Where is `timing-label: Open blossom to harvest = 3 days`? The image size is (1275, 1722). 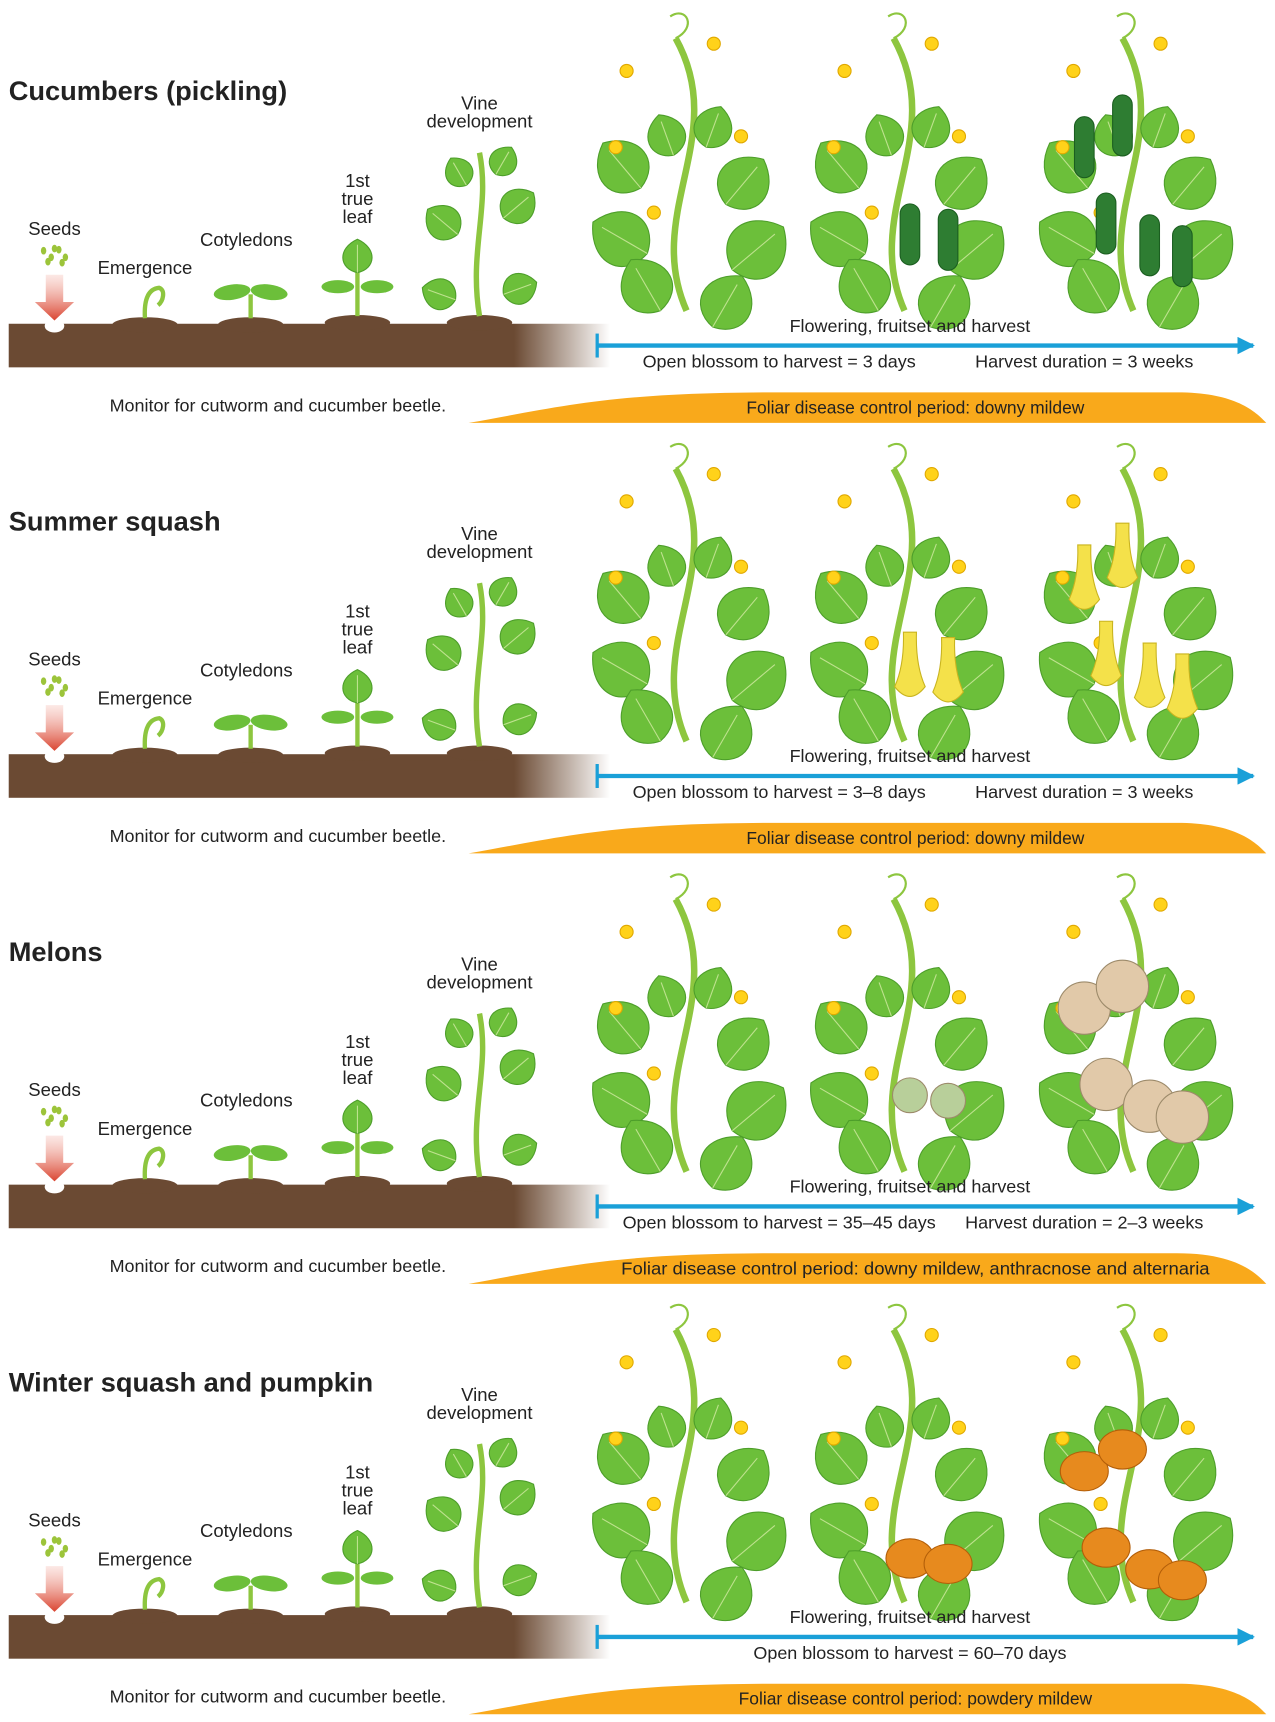
timing-label: Open blossom to harvest = 3 days is located at coordinates (779, 362).